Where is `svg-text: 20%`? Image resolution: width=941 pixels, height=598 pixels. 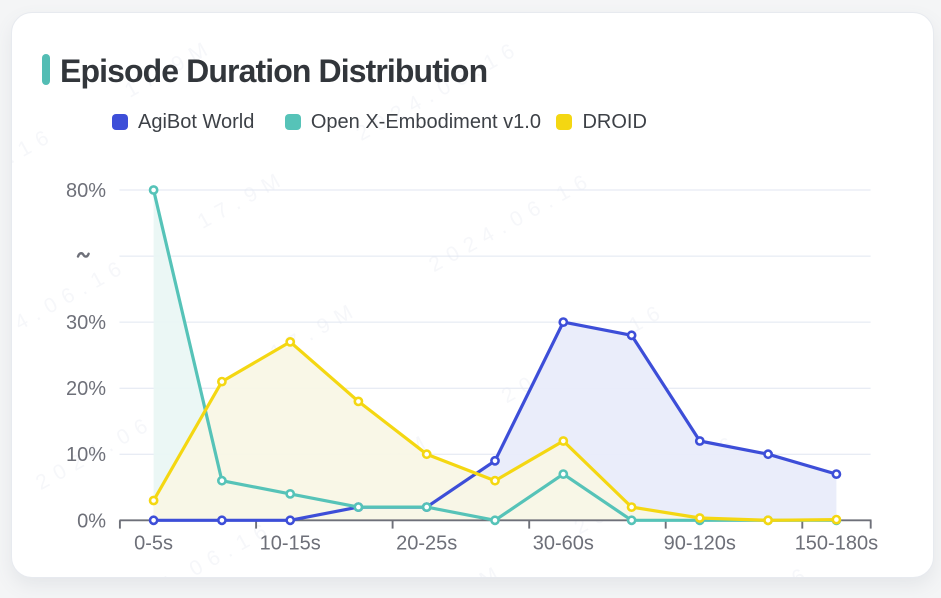
svg-text: 20% is located at coordinates (86, 389).